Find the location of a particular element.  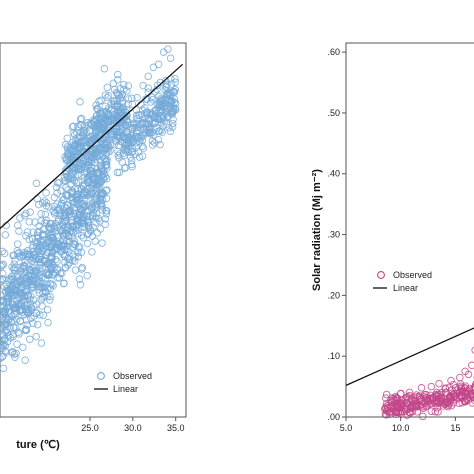

right-y-axis-title: Solar radiation (Mj m⁻²) is located at coordinates (317, 230).